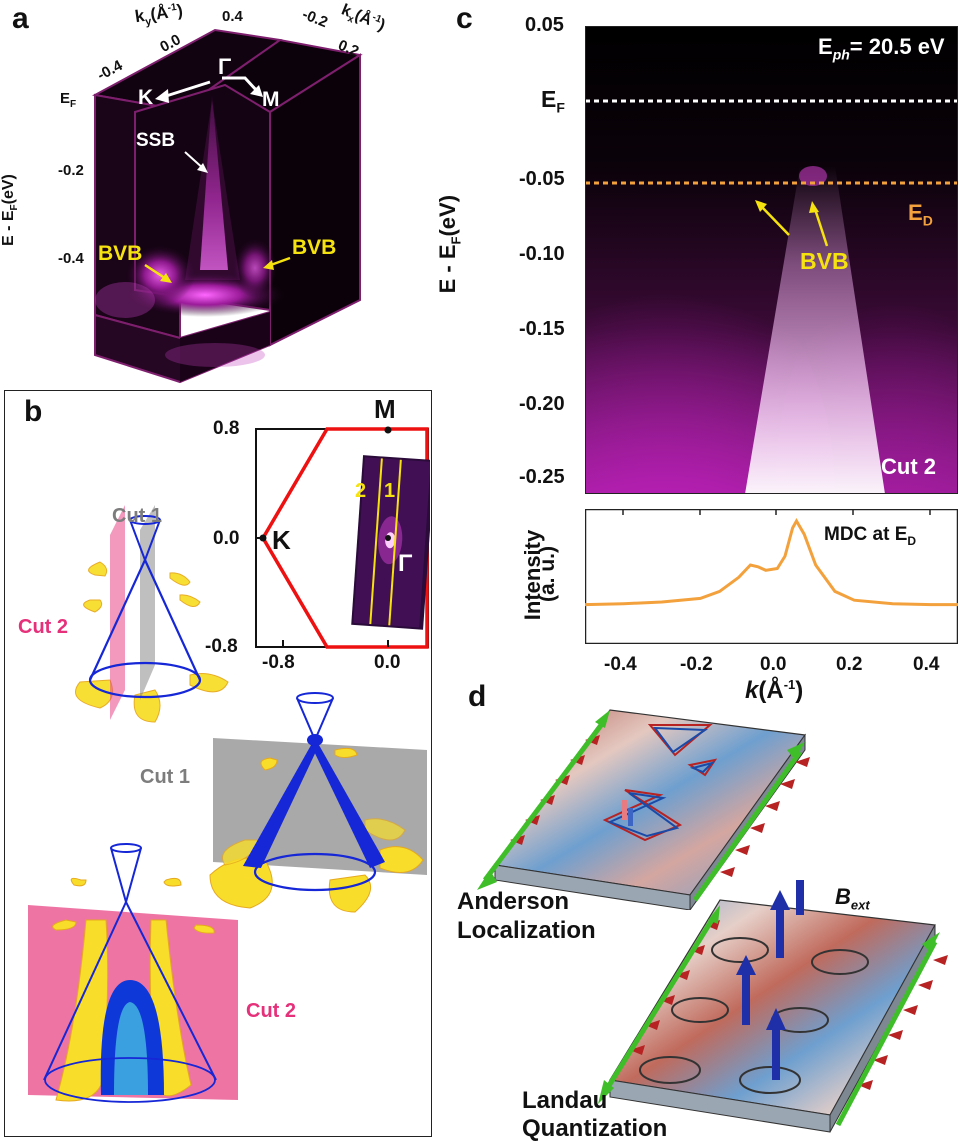 The width and height of the screenshot is (958, 1143). Describe the element at coordinates (542, 179) in the screenshot. I see `heatmap-ytick-neg005: -0.05` at that location.